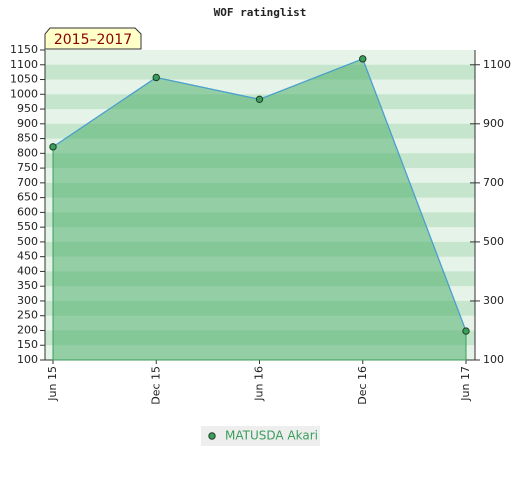 Image resolution: width=520 pixels, height=480 pixels. Describe the element at coordinates (27, 329) in the screenshot. I see `y-tick-label: 200` at that location.